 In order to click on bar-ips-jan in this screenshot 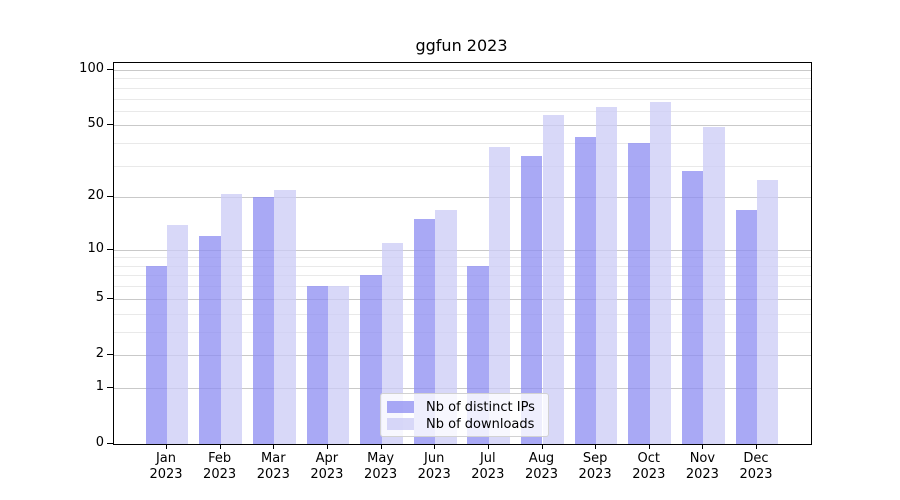, I will do `click(156, 354)`.